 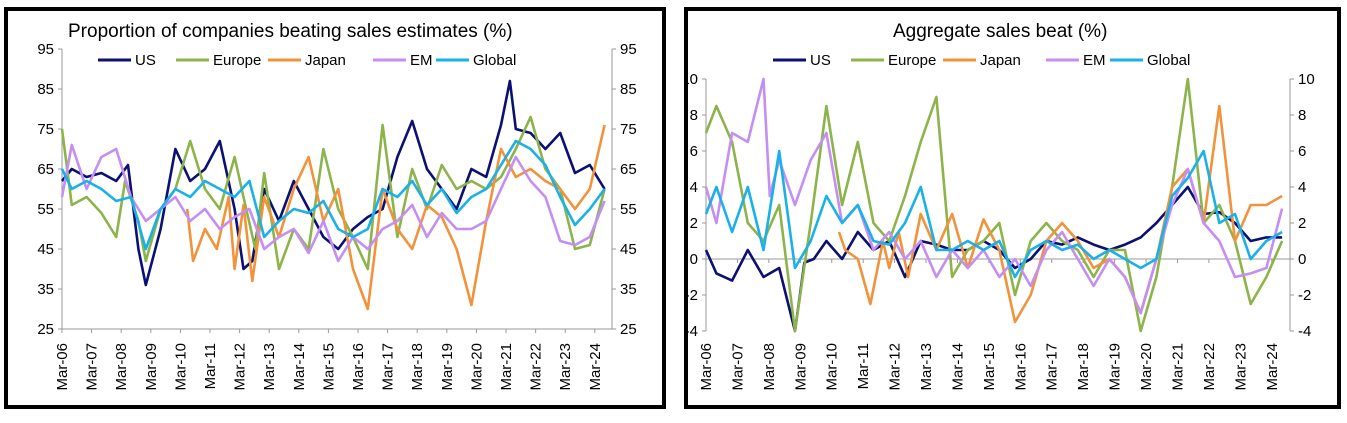 What do you see at coordinates (628, 89) in the screenshot?
I see `y-tick-label-right: 85` at bounding box center [628, 89].